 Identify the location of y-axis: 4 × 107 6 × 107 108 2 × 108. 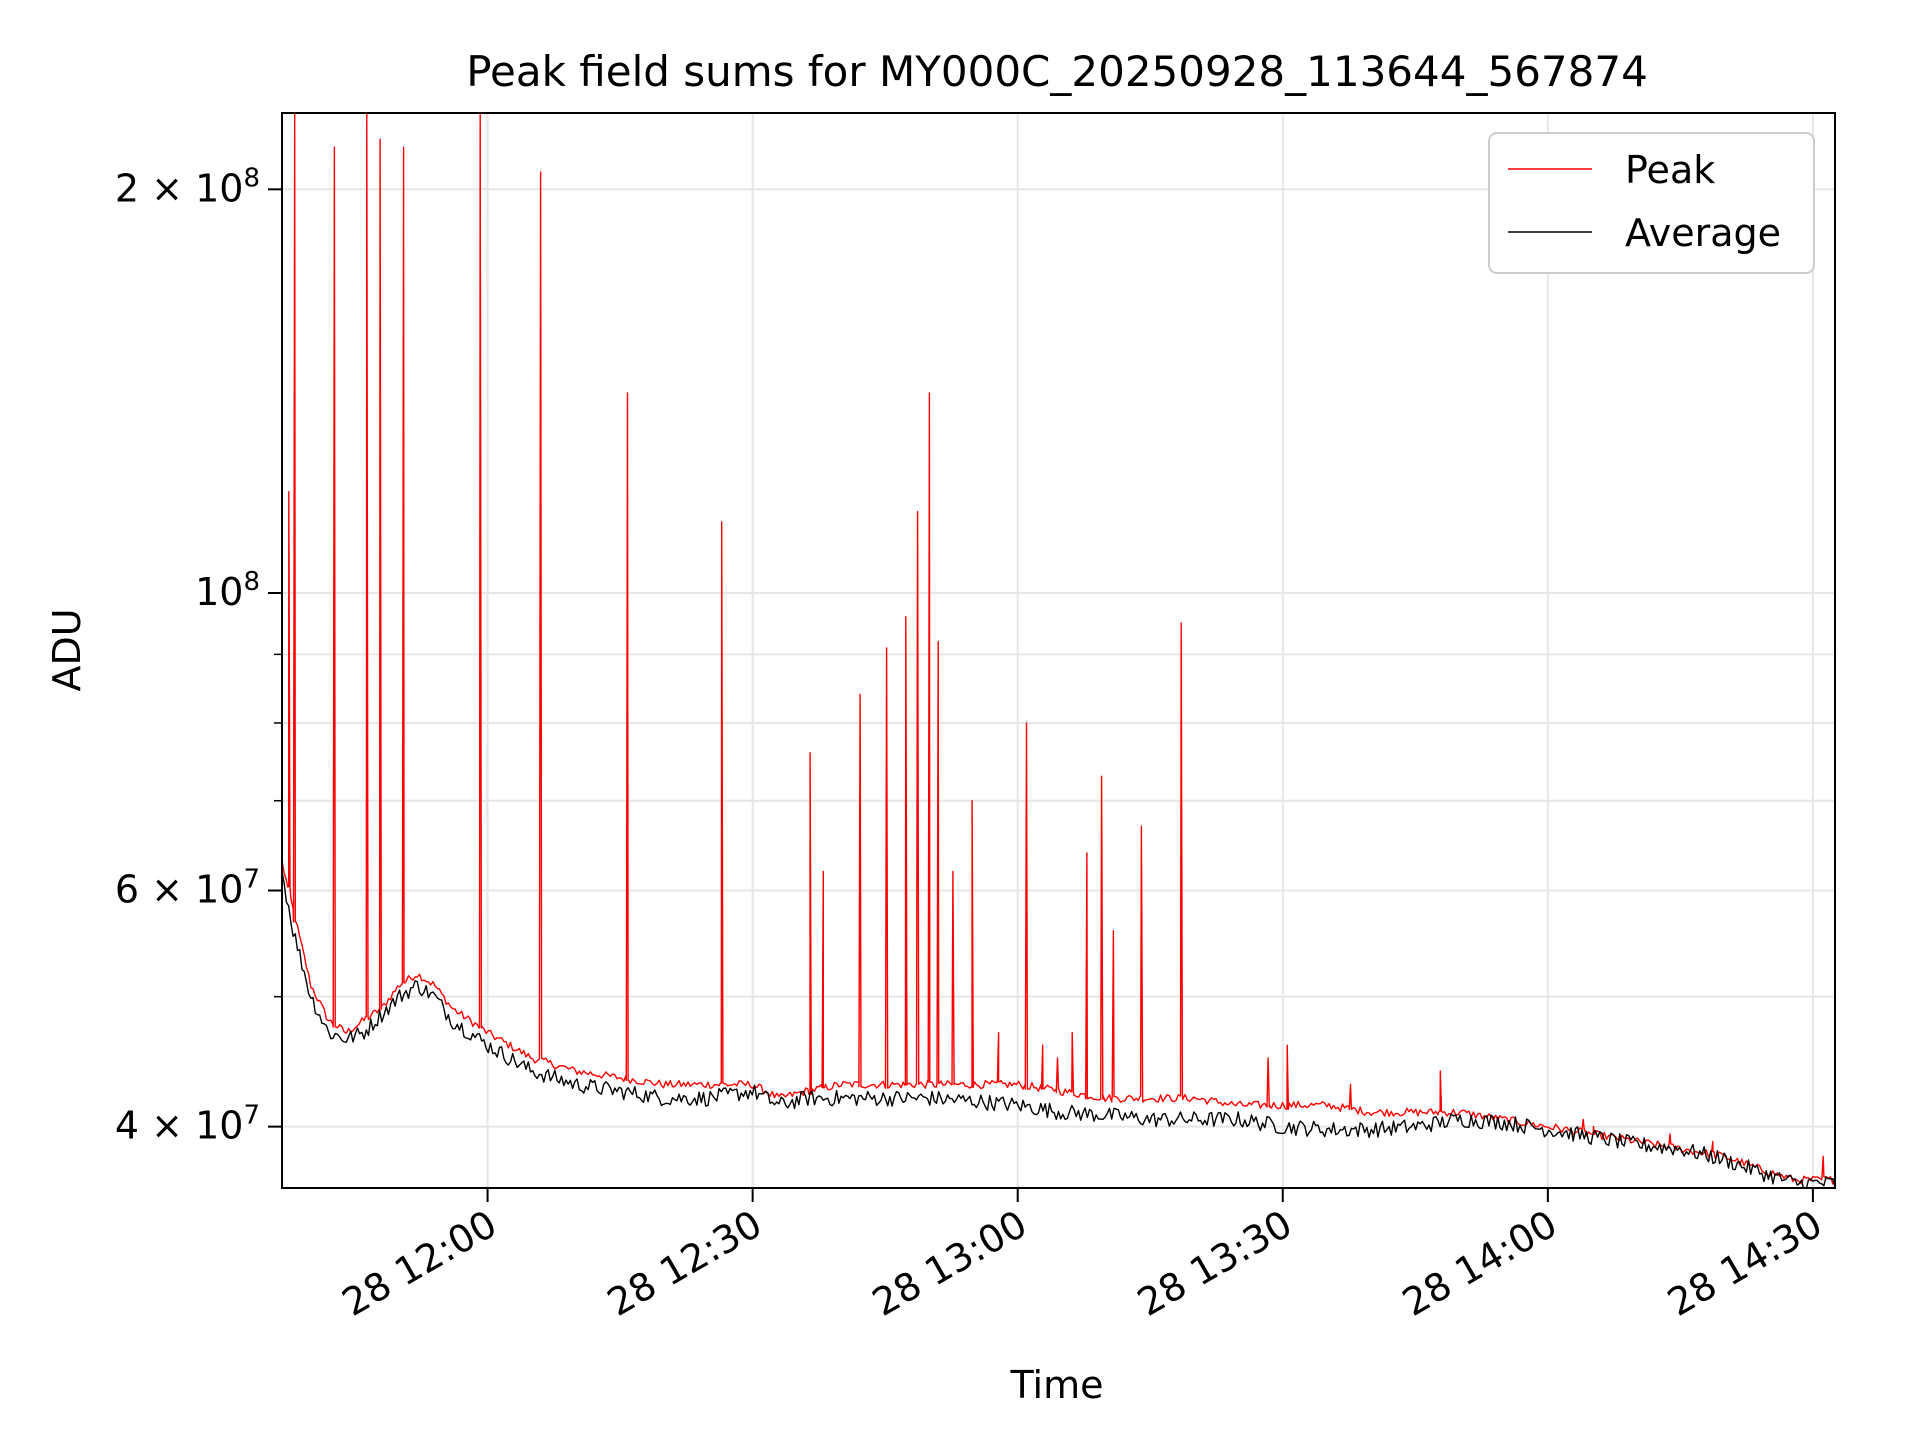
(198, 655).